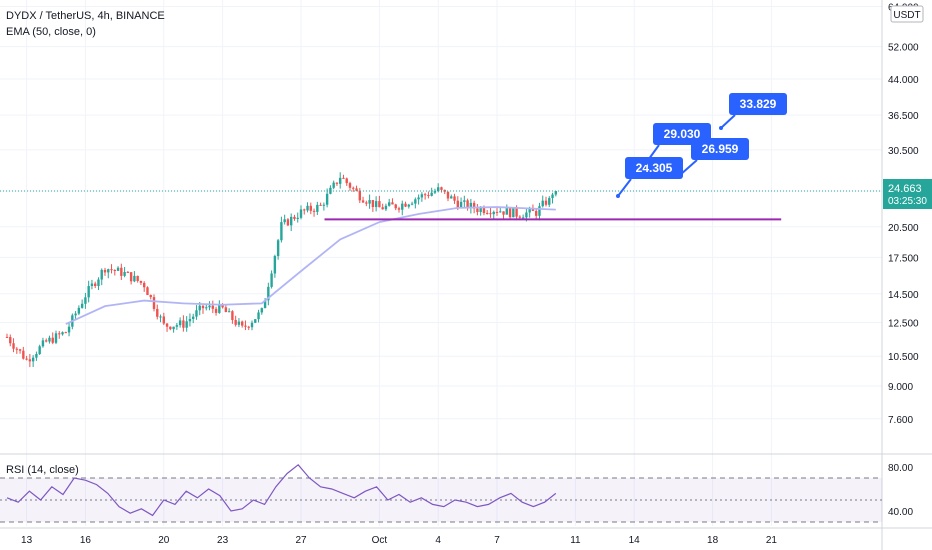 The width and height of the screenshot is (932, 550). Describe the element at coordinates (900, 387) in the screenshot. I see `price-tick-label: 9.000` at that location.